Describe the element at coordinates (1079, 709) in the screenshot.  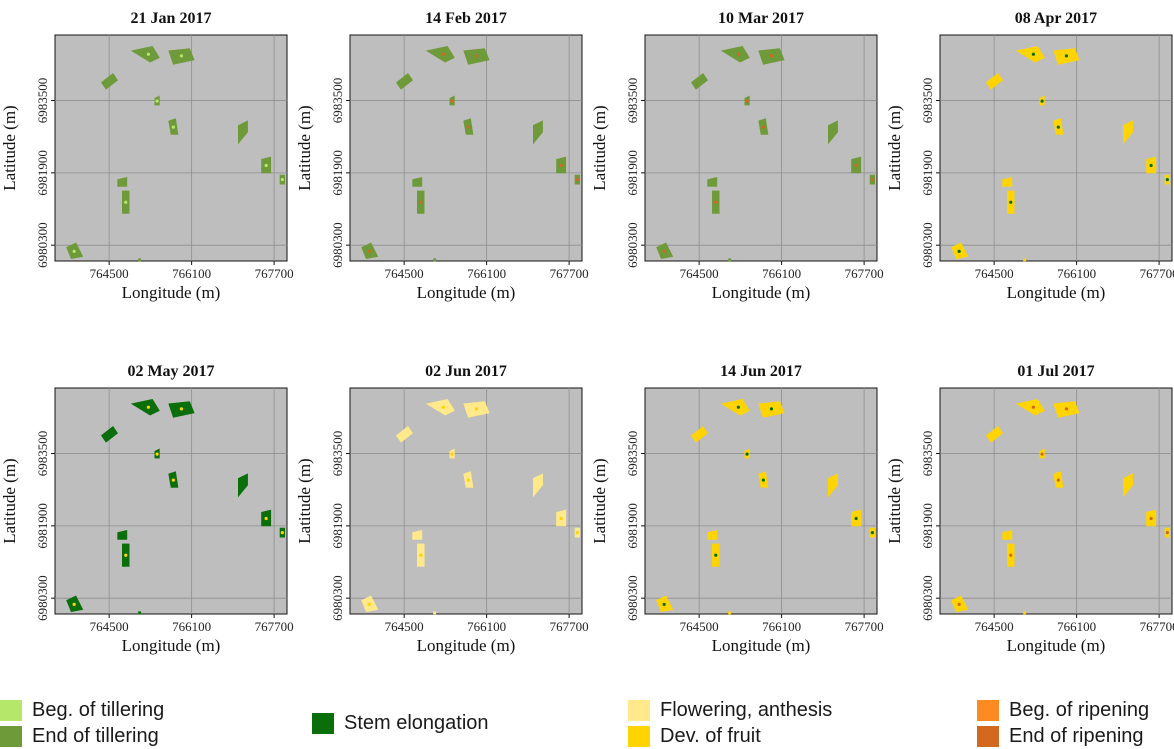
I see `legend-label: Beg. of ripening` at that location.